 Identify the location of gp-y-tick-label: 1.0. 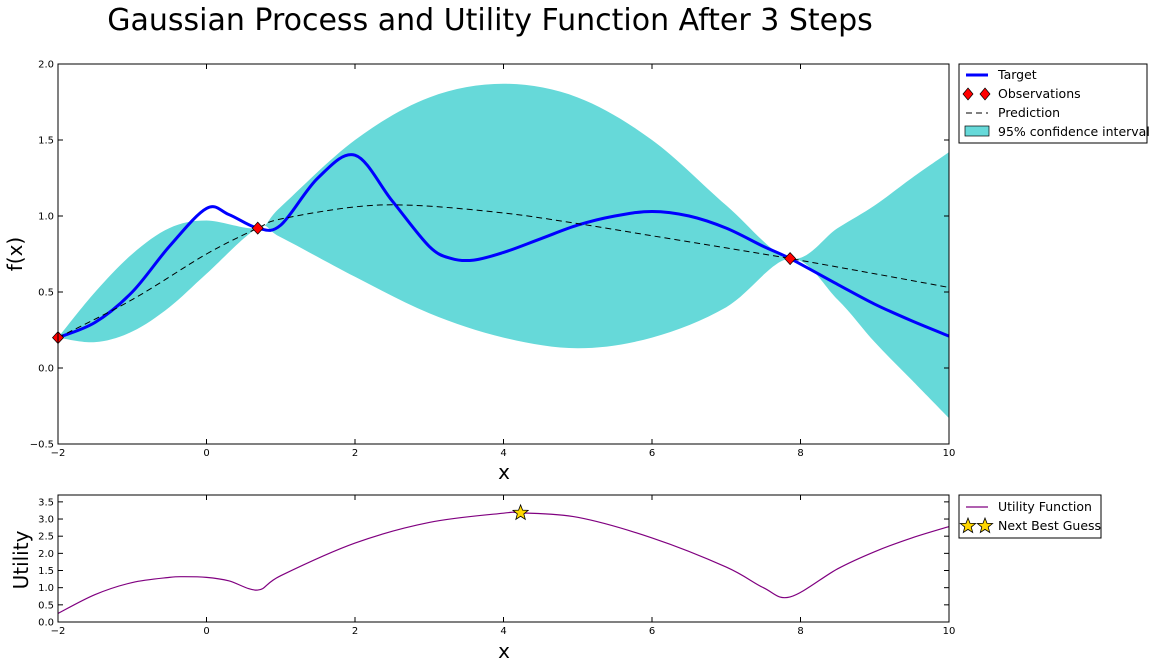
(46, 217).